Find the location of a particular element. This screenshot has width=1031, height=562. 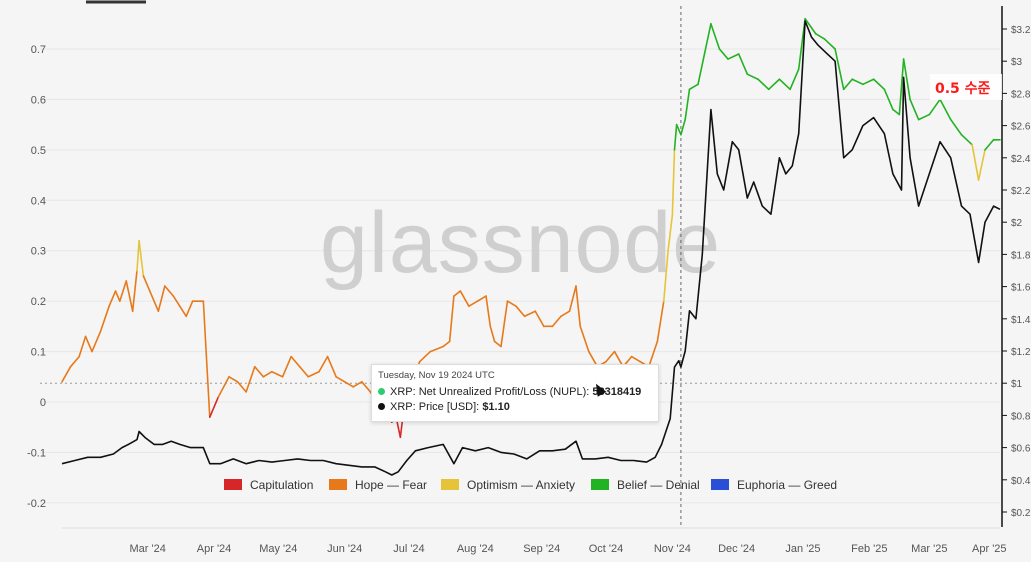

left-tick-label: 0.7 is located at coordinates (38, 50).